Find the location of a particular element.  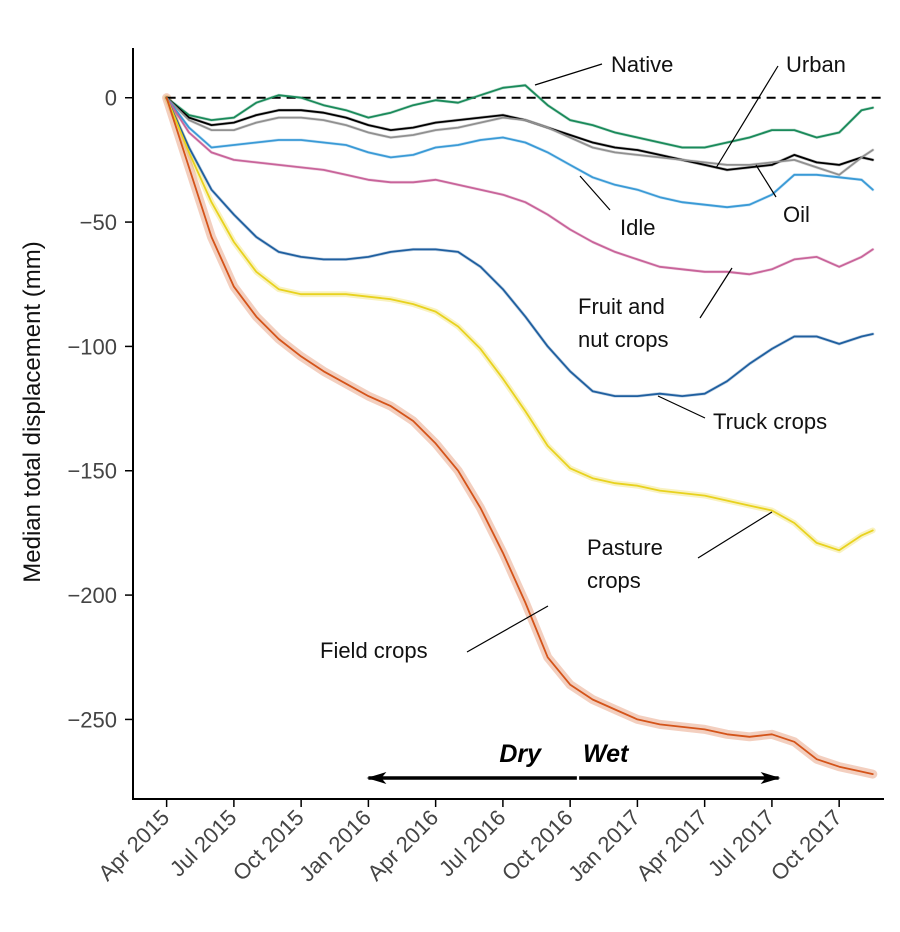

wet-season-label: Wet is located at coordinates (606, 754).